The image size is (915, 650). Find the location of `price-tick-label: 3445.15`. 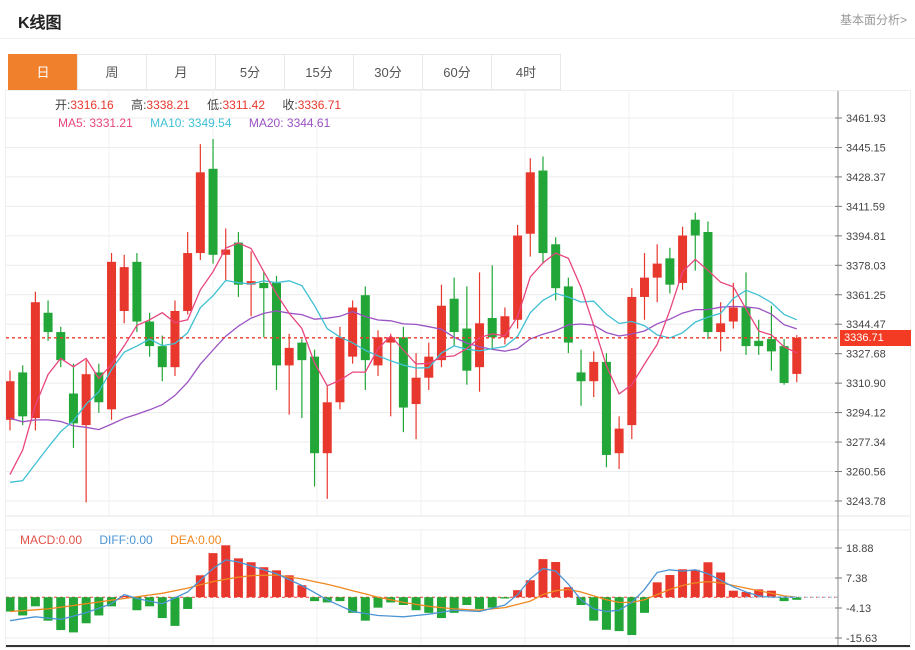

price-tick-label: 3445.15 is located at coordinates (866, 148).